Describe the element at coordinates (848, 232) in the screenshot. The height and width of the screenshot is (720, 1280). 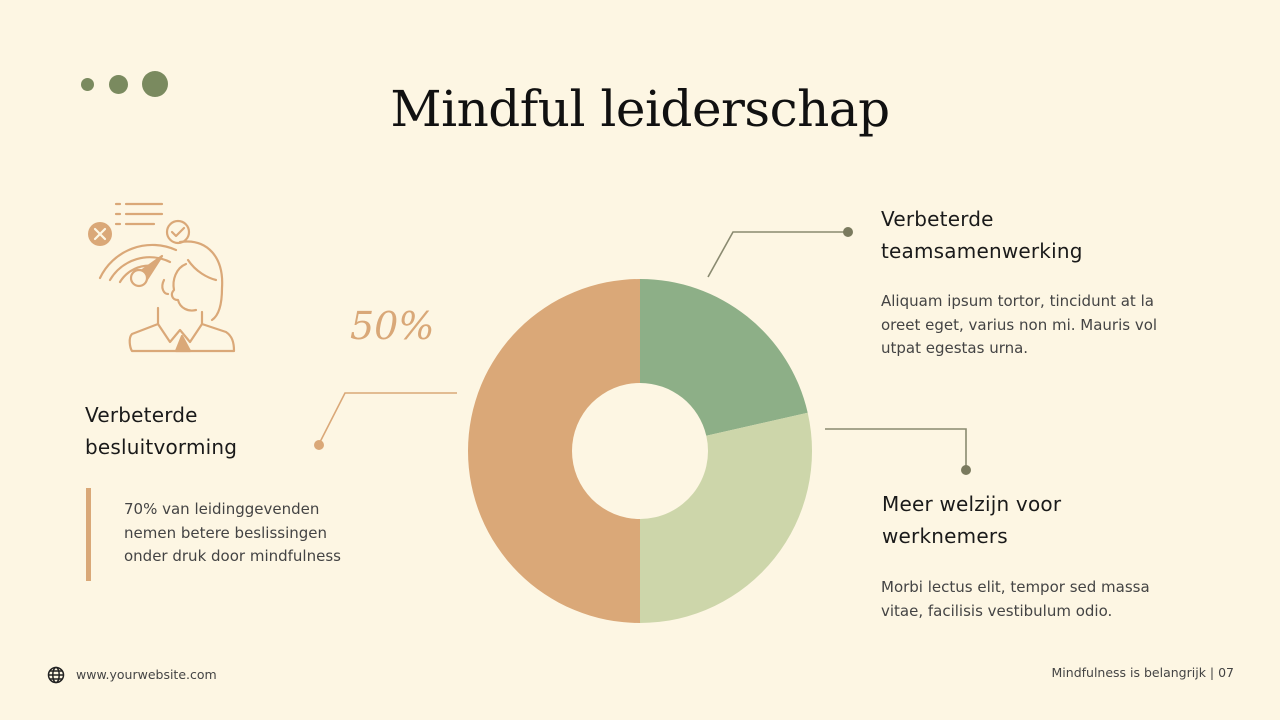
I see `connector-top-right-dot` at that location.